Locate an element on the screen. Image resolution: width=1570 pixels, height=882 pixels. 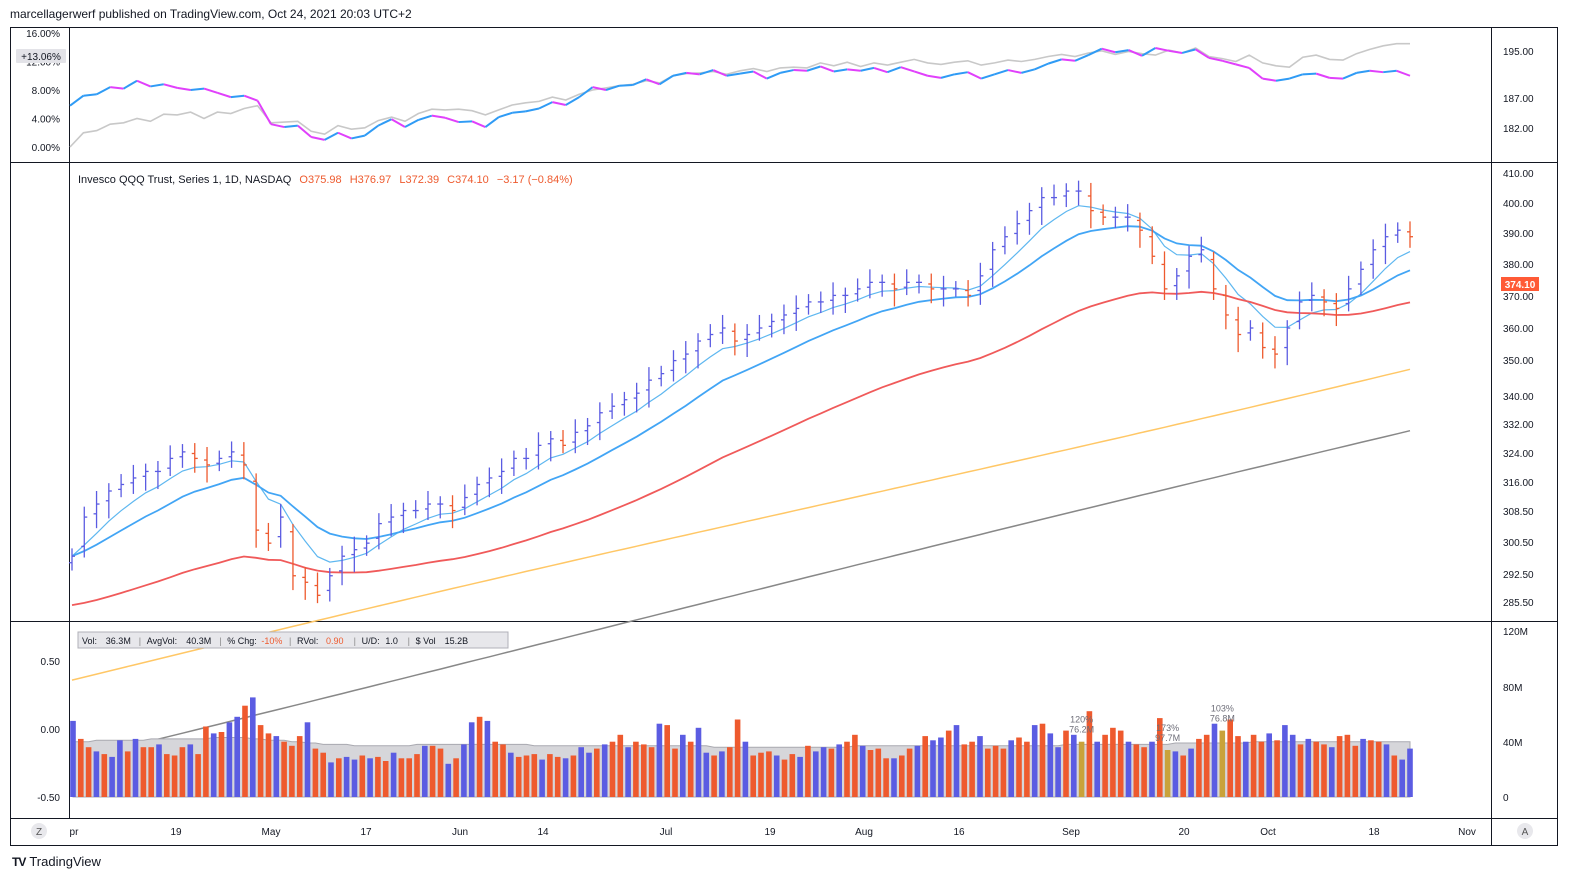
rs-tick-label: 4.00% is located at coordinates (46, 120).